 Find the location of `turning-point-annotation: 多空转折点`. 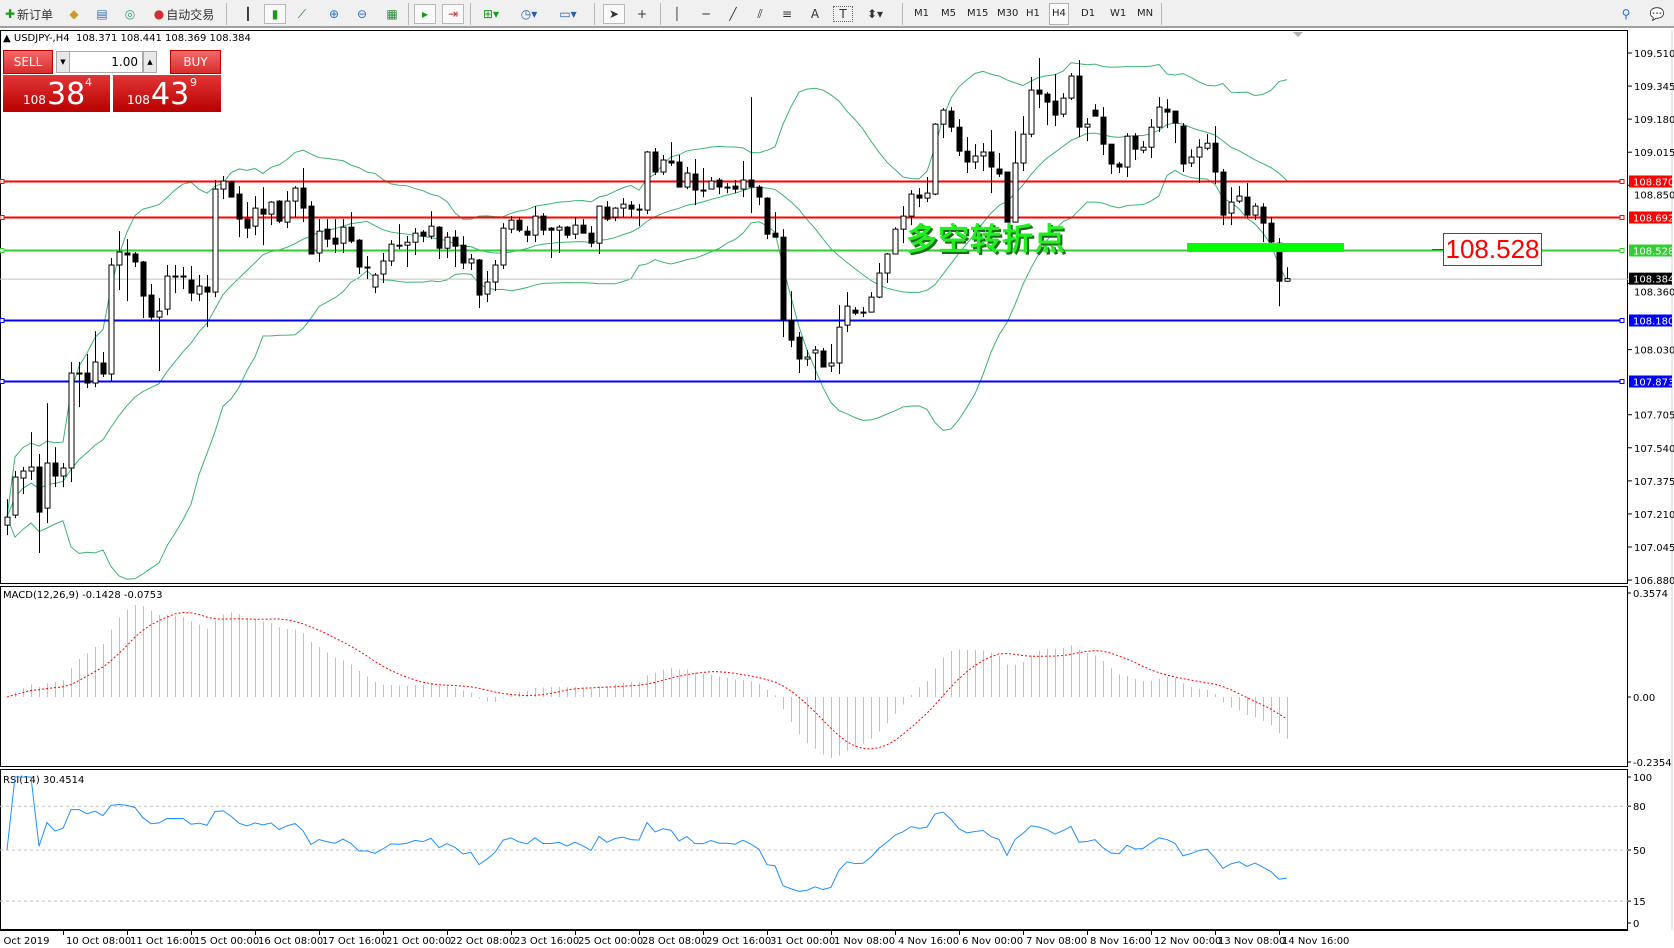

turning-point-annotation: 多空转折点 is located at coordinates (986, 240).